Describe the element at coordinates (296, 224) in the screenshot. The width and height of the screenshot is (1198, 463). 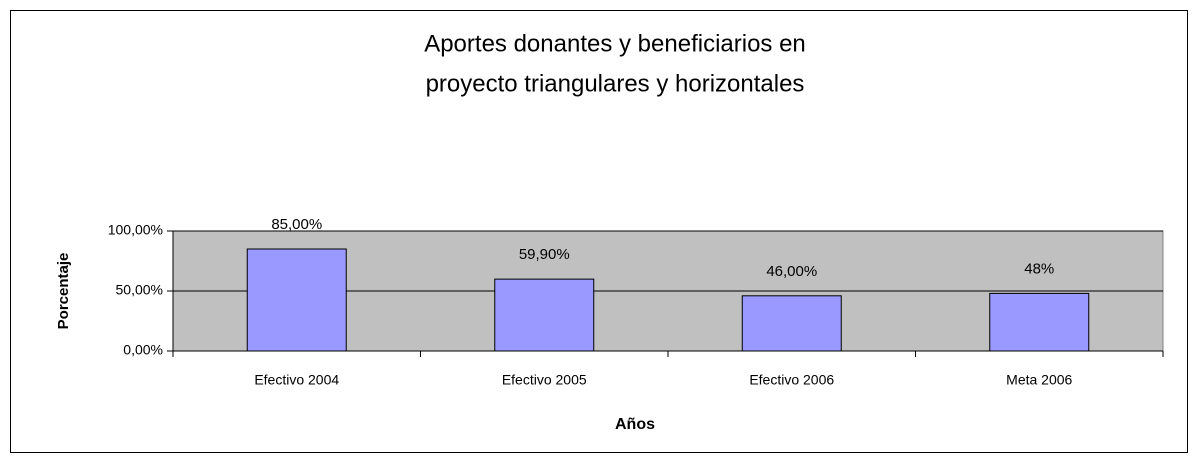
I see `data-label: 85,00%` at that location.